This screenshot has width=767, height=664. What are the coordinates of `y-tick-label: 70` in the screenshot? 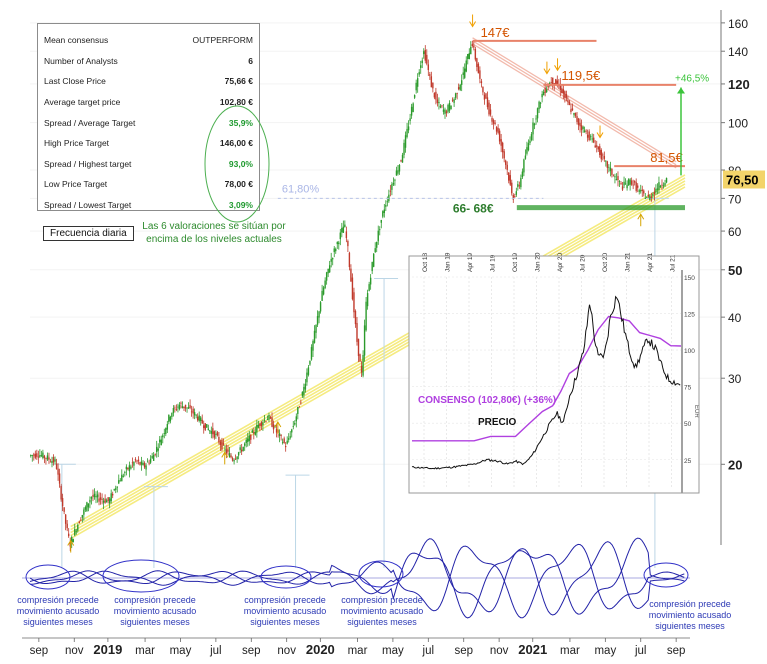 It's located at (735, 199).